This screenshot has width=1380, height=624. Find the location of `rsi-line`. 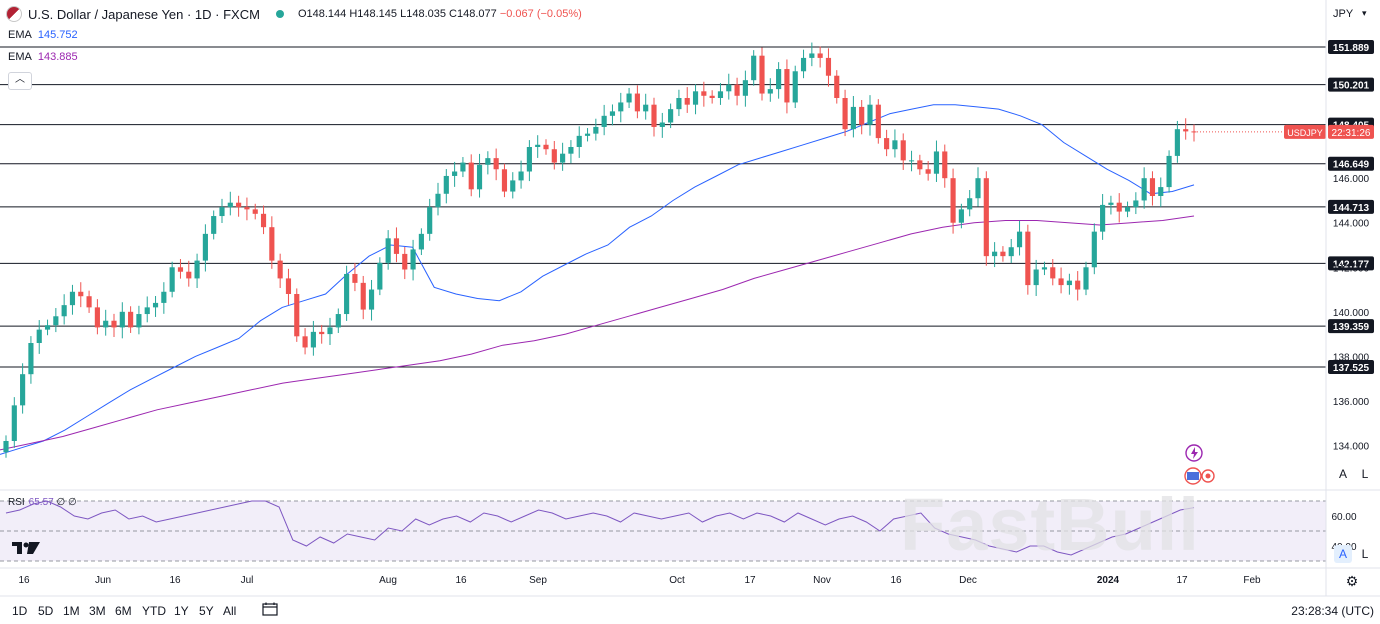

rsi-line is located at coordinates (600, 528).